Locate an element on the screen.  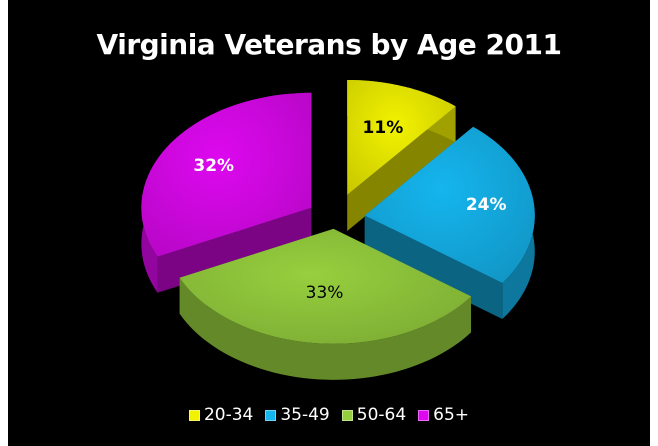
legend-label: 20-34 is located at coordinates (228, 415).